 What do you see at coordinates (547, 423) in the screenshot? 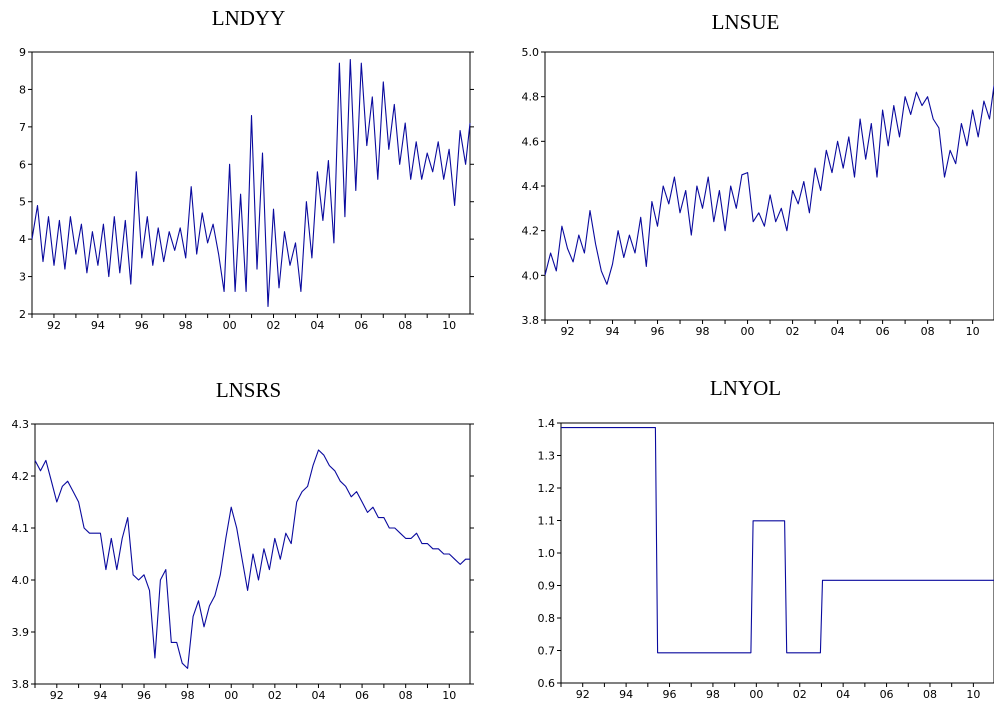
I see `y-tick-label: 1.4` at bounding box center [547, 423].